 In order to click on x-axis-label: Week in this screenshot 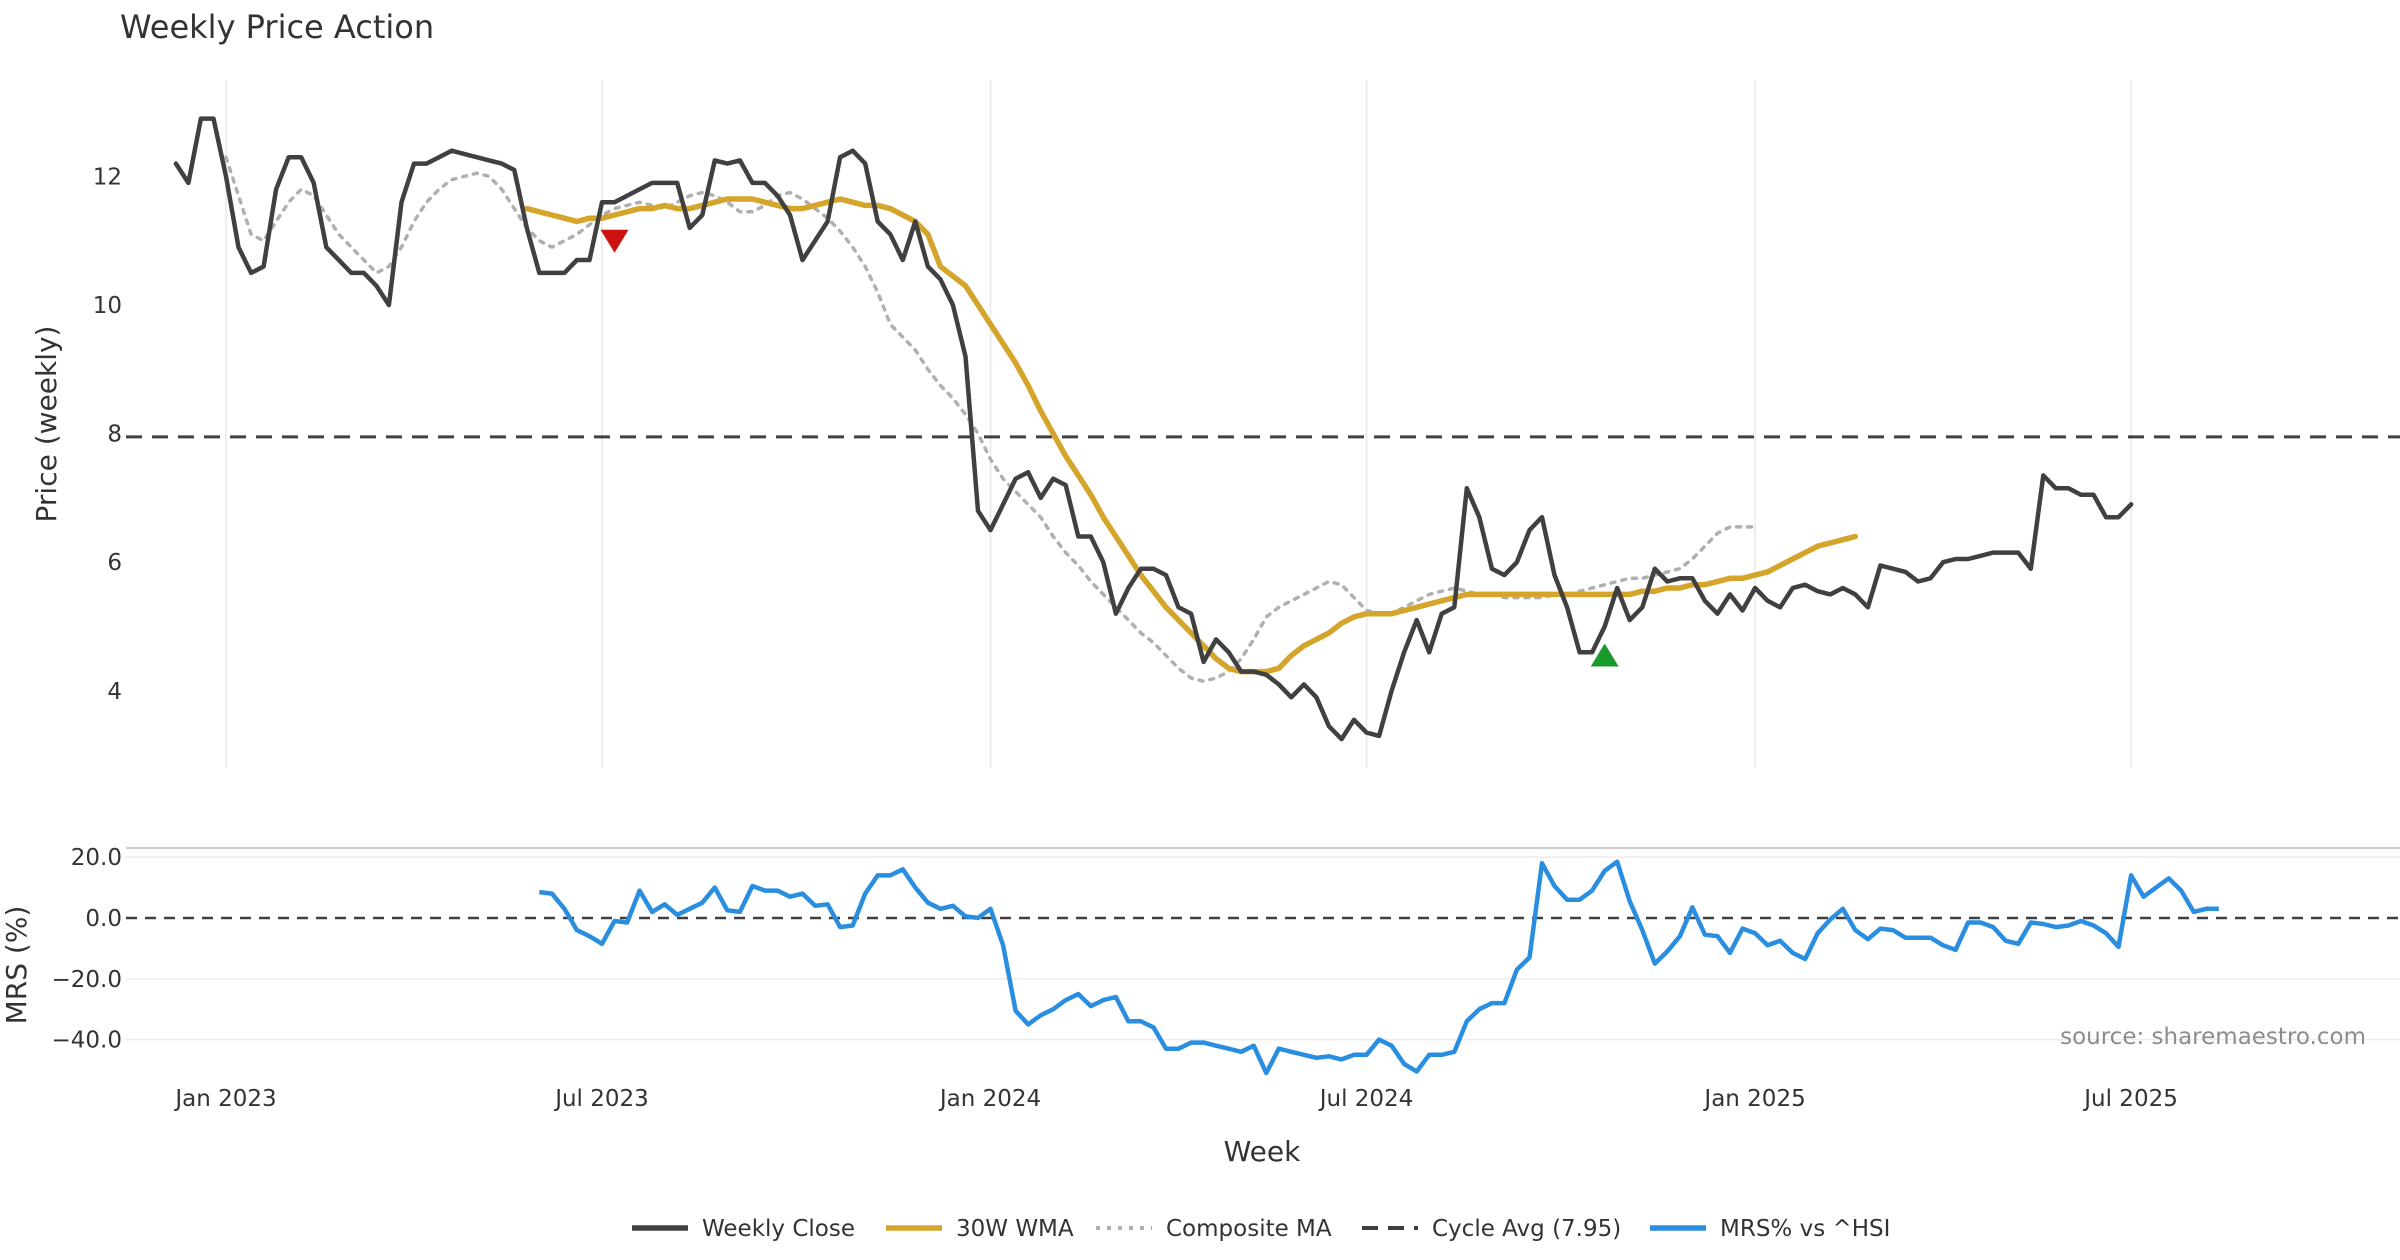, I will do `click(1262, 1151)`.